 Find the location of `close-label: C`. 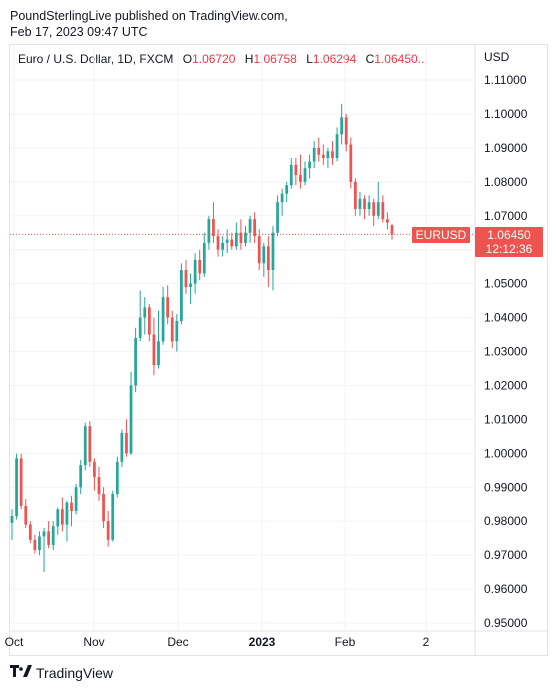

close-label: C is located at coordinates (370, 59).